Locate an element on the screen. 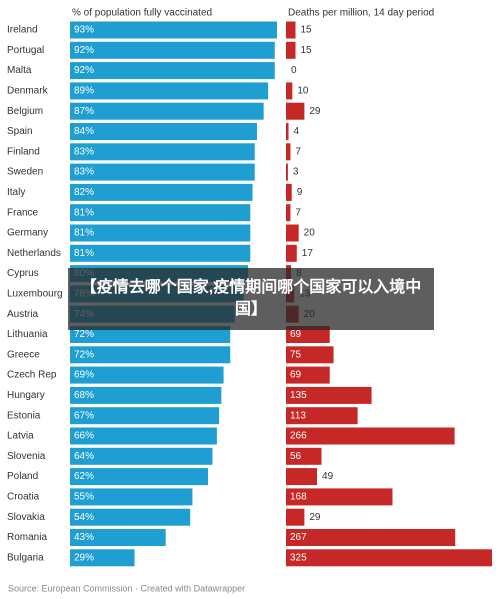 The height and width of the screenshot is (599, 500). value-label: 64% is located at coordinates (84, 456).